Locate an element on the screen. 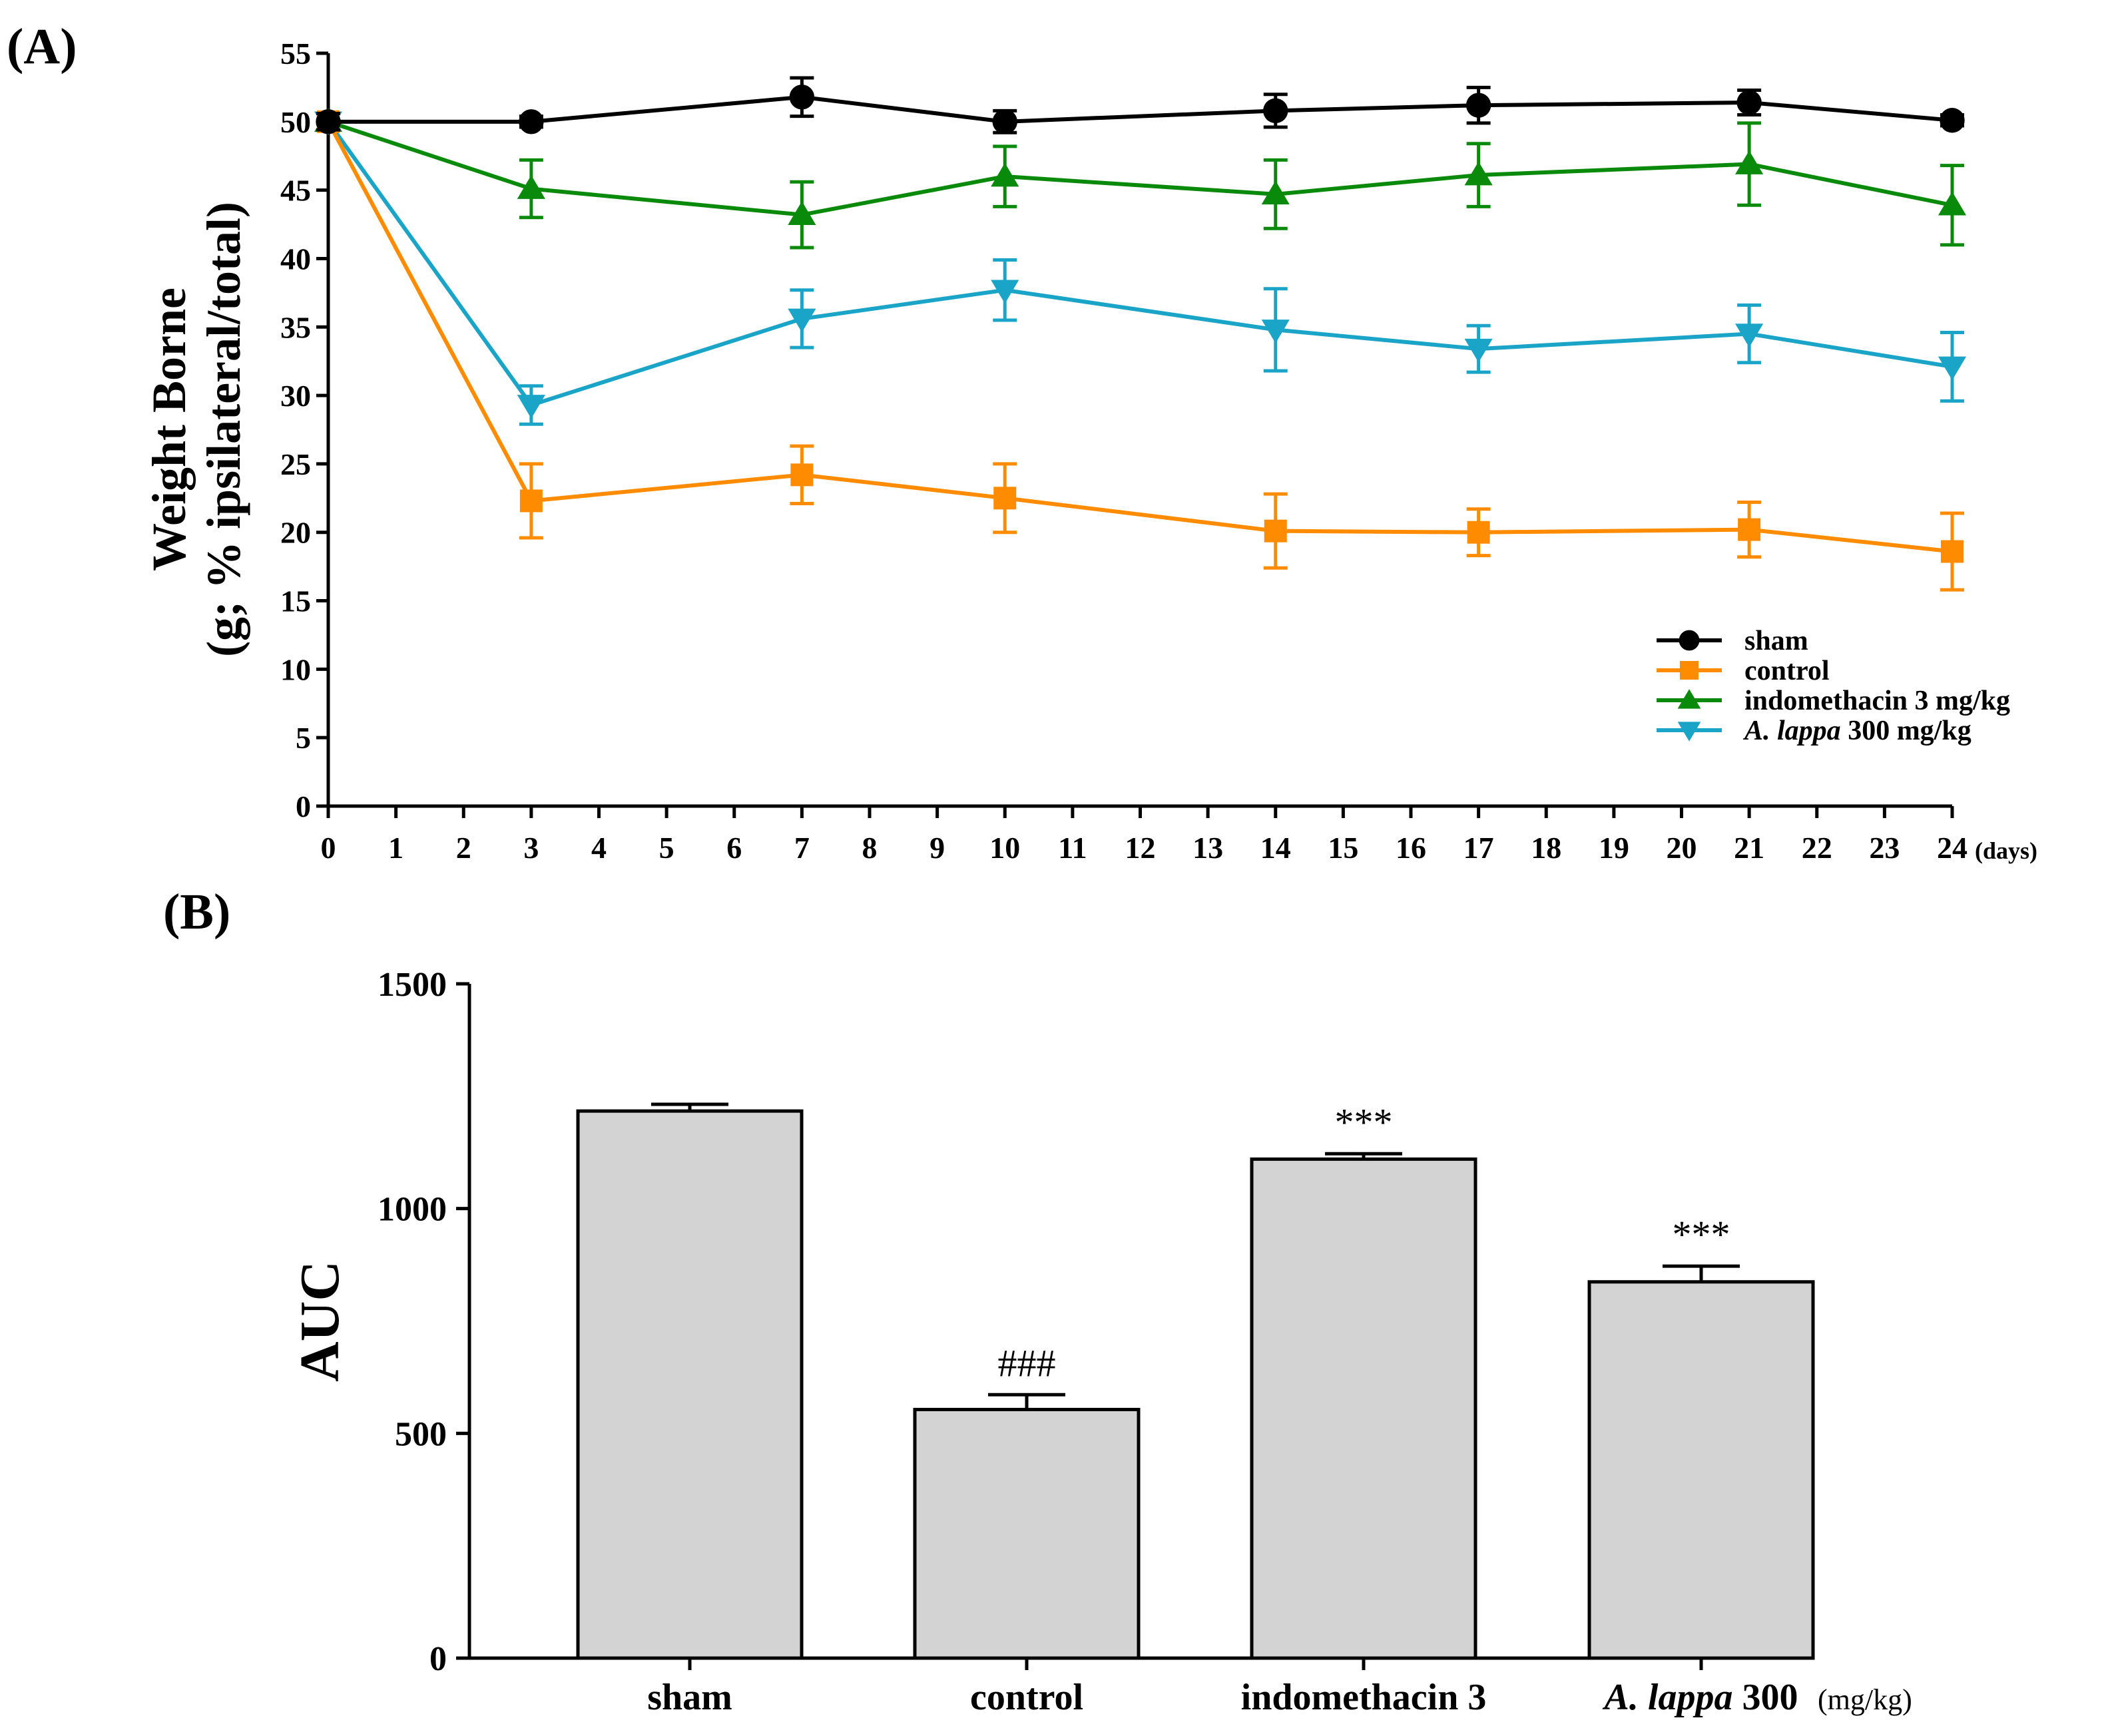 This screenshot has width=2104, height=1736. x-axis-unit-b: (mg/kg) is located at coordinates (1865, 1700).